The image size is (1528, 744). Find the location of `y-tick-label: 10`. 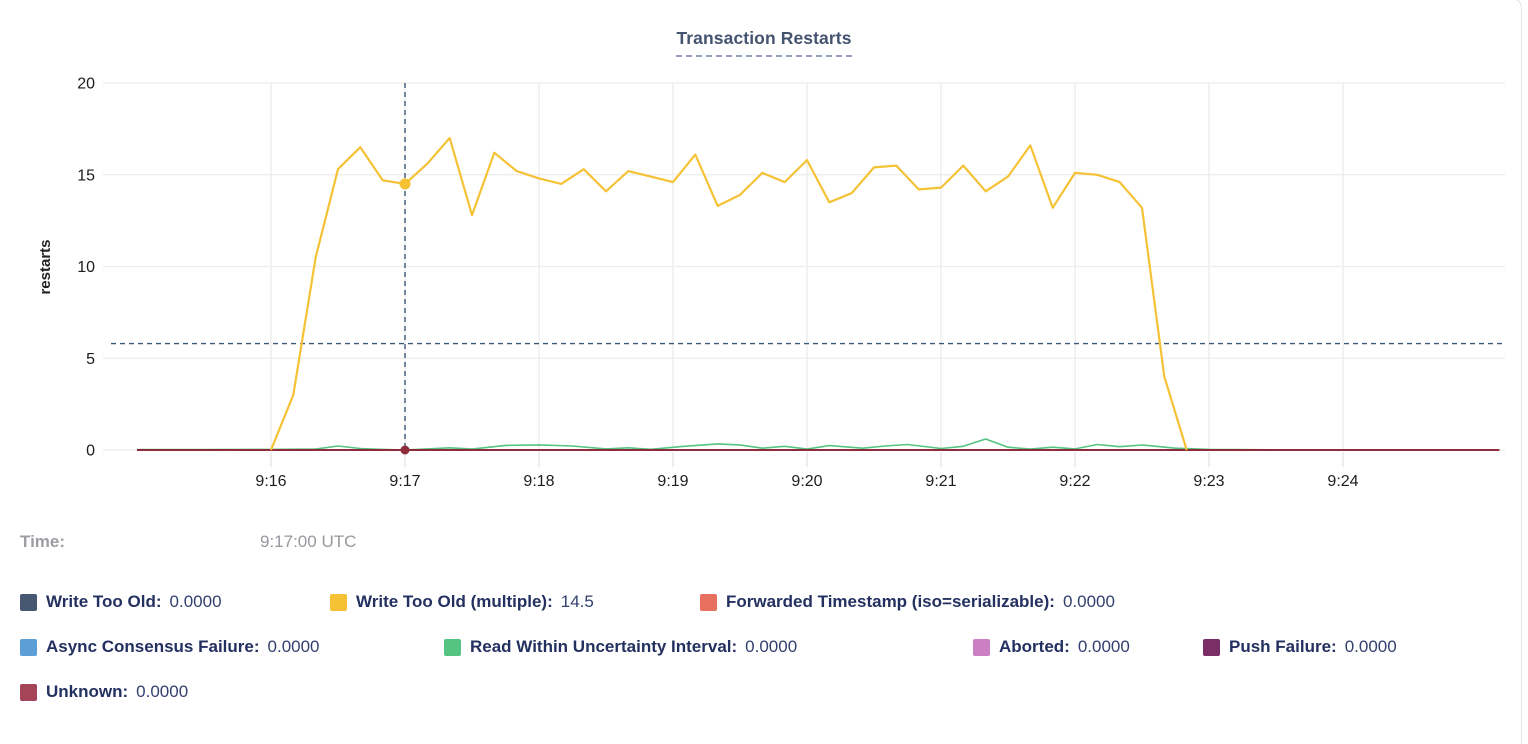

y-tick-label: 10 is located at coordinates (86, 267).